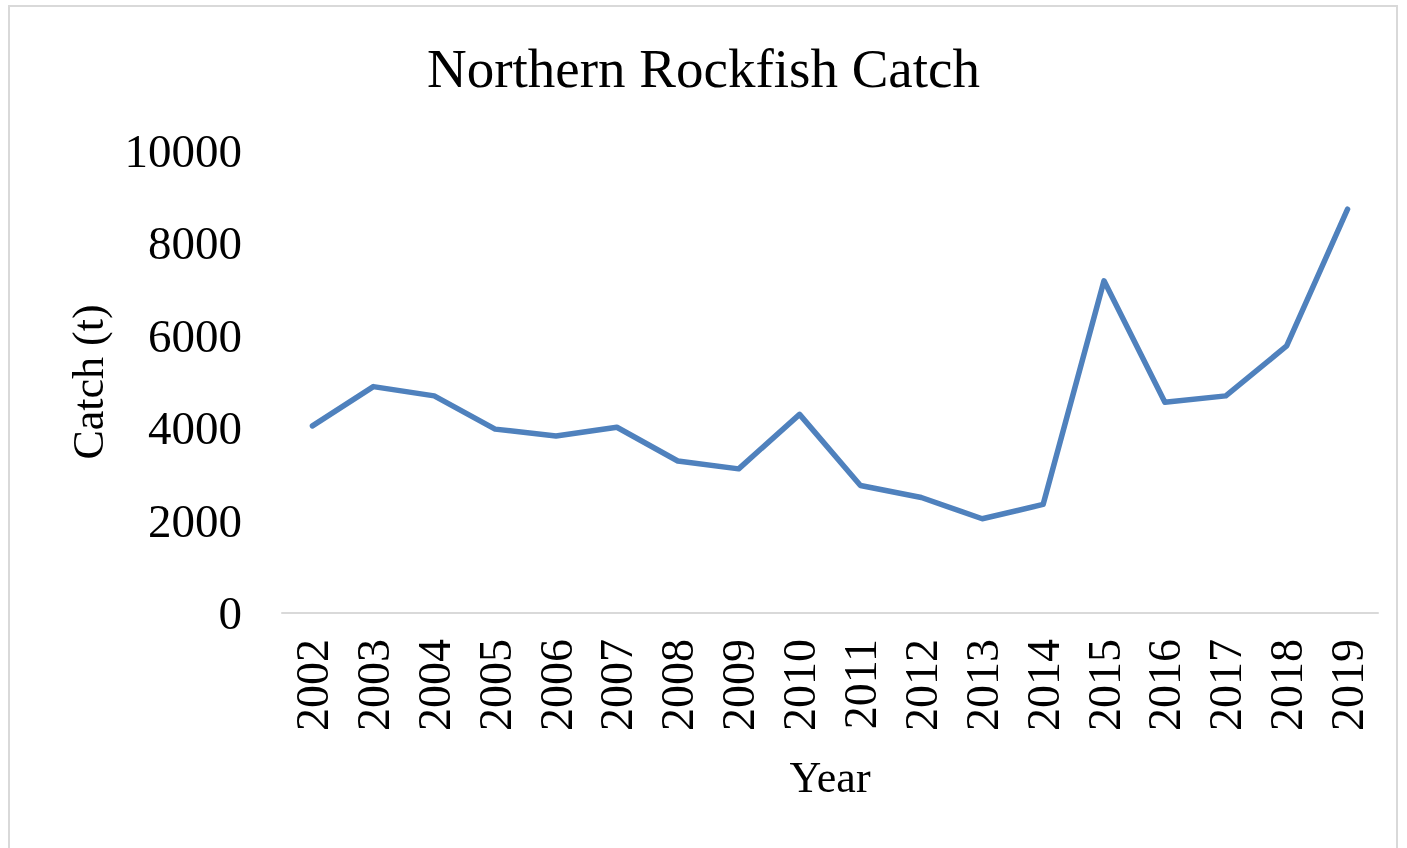  Describe the element at coordinates (1165, 685) in the screenshot. I see `x-tick-label: 2016` at that location.